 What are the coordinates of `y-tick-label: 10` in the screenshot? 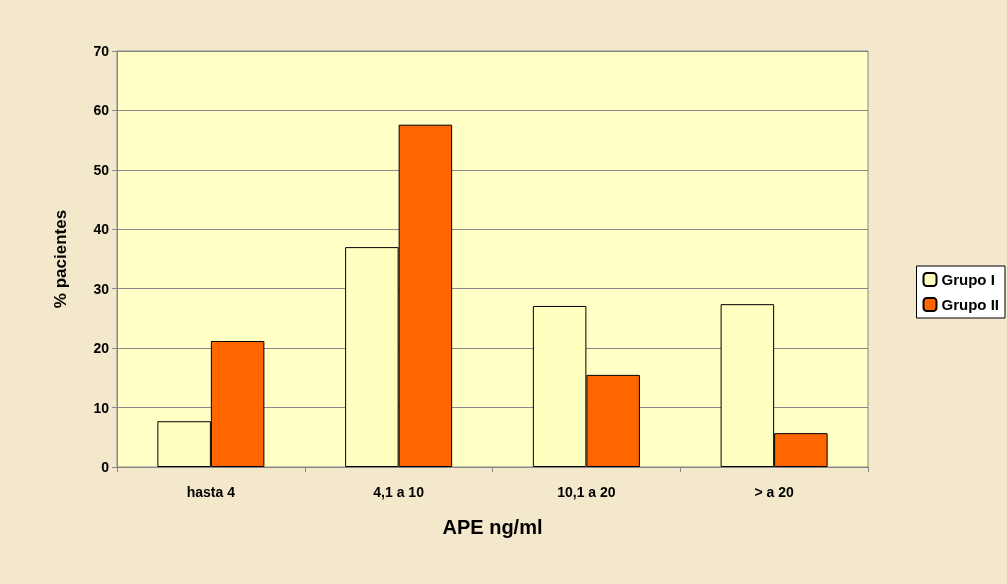 It's located at (101, 407).